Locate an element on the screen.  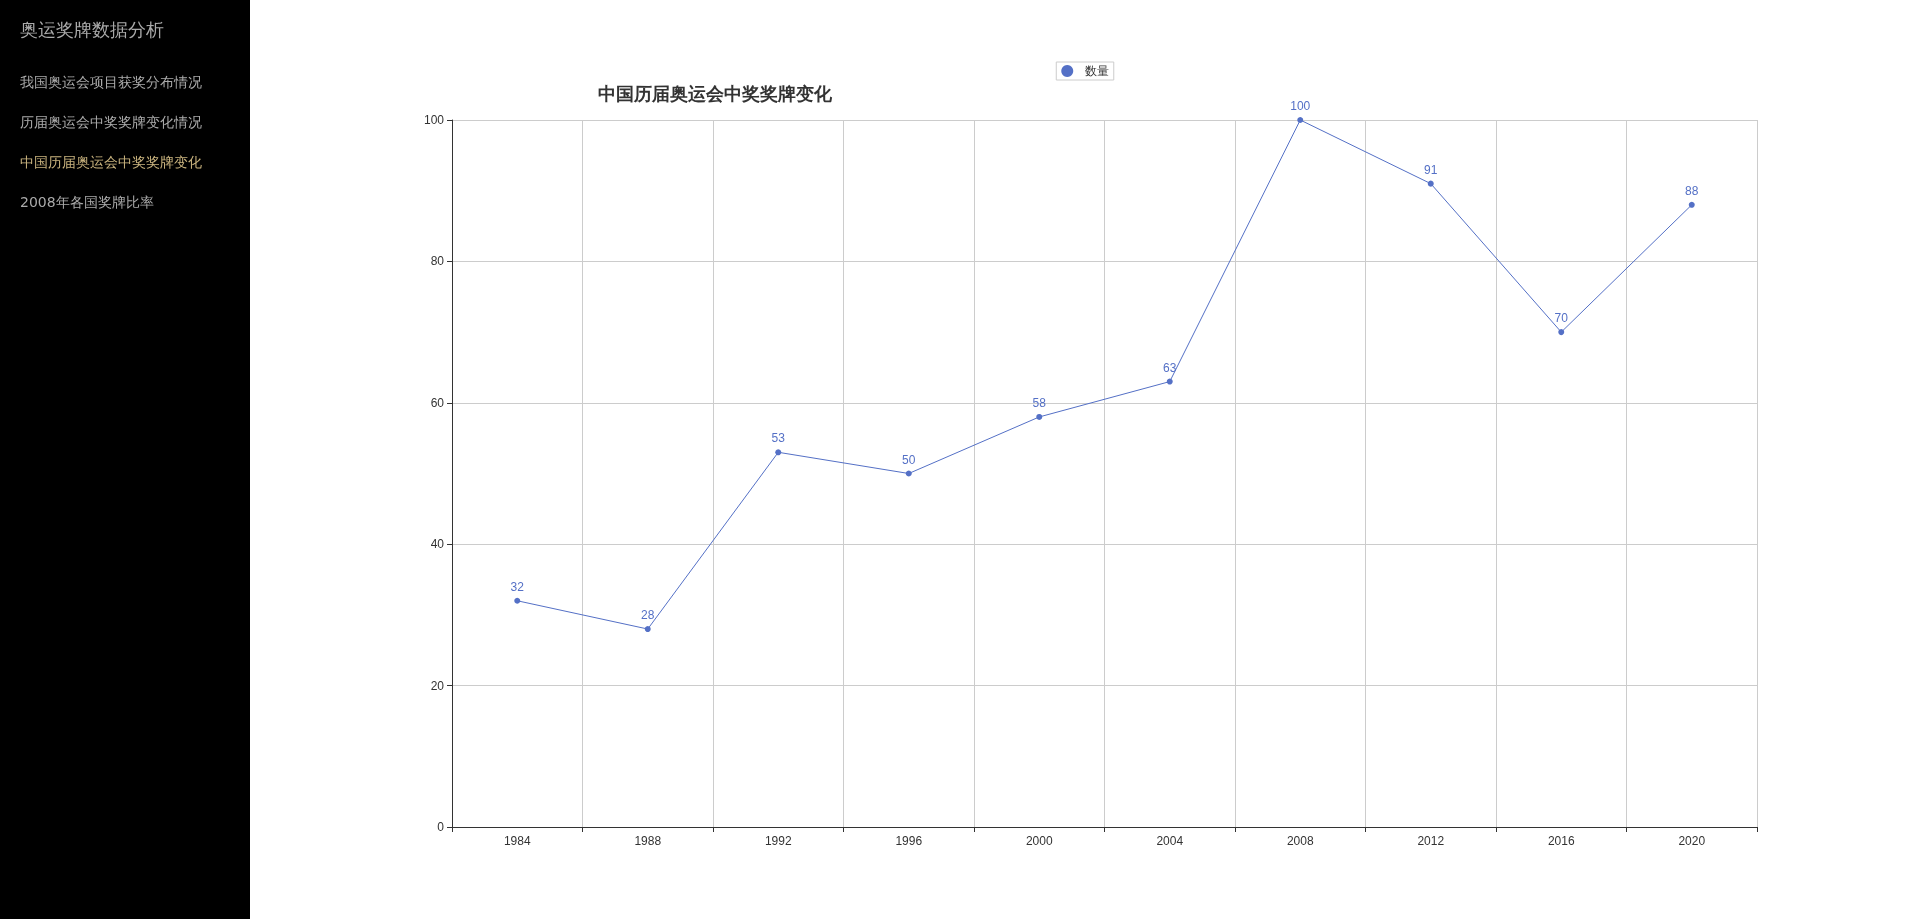
text: 历届奥运会中奖奖牌变化情况 is located at coordinates (111, 123).